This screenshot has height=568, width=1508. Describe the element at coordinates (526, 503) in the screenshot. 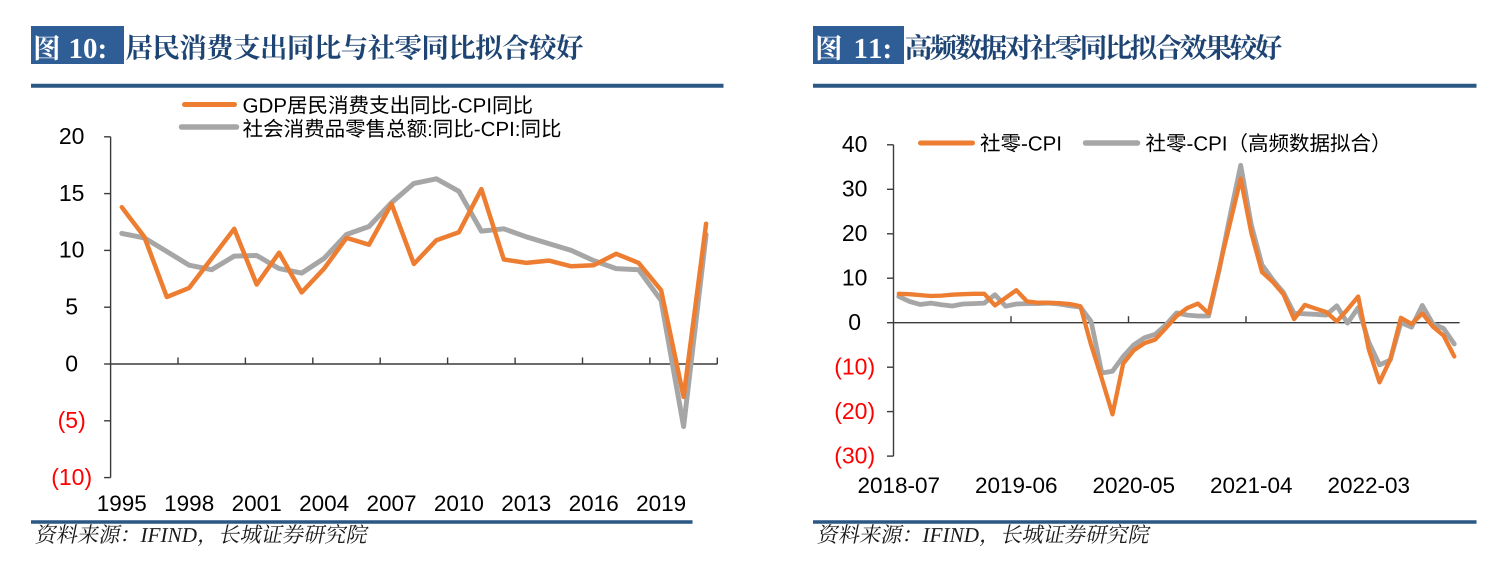

I see `svg-text: 2013` at that location.